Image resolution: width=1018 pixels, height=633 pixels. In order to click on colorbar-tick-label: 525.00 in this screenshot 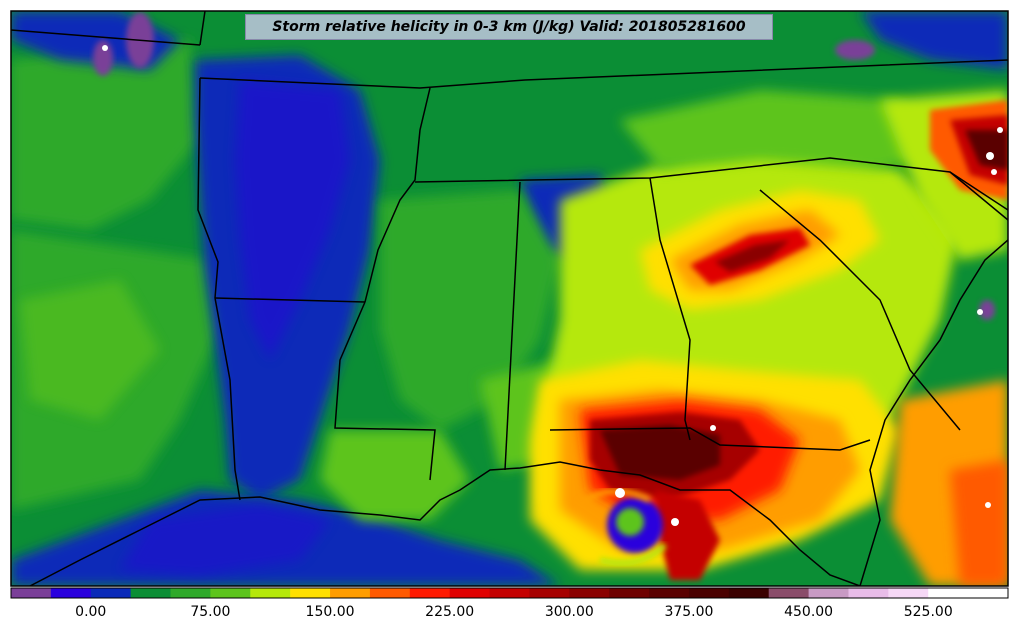, I will do `click(928, 612)`.